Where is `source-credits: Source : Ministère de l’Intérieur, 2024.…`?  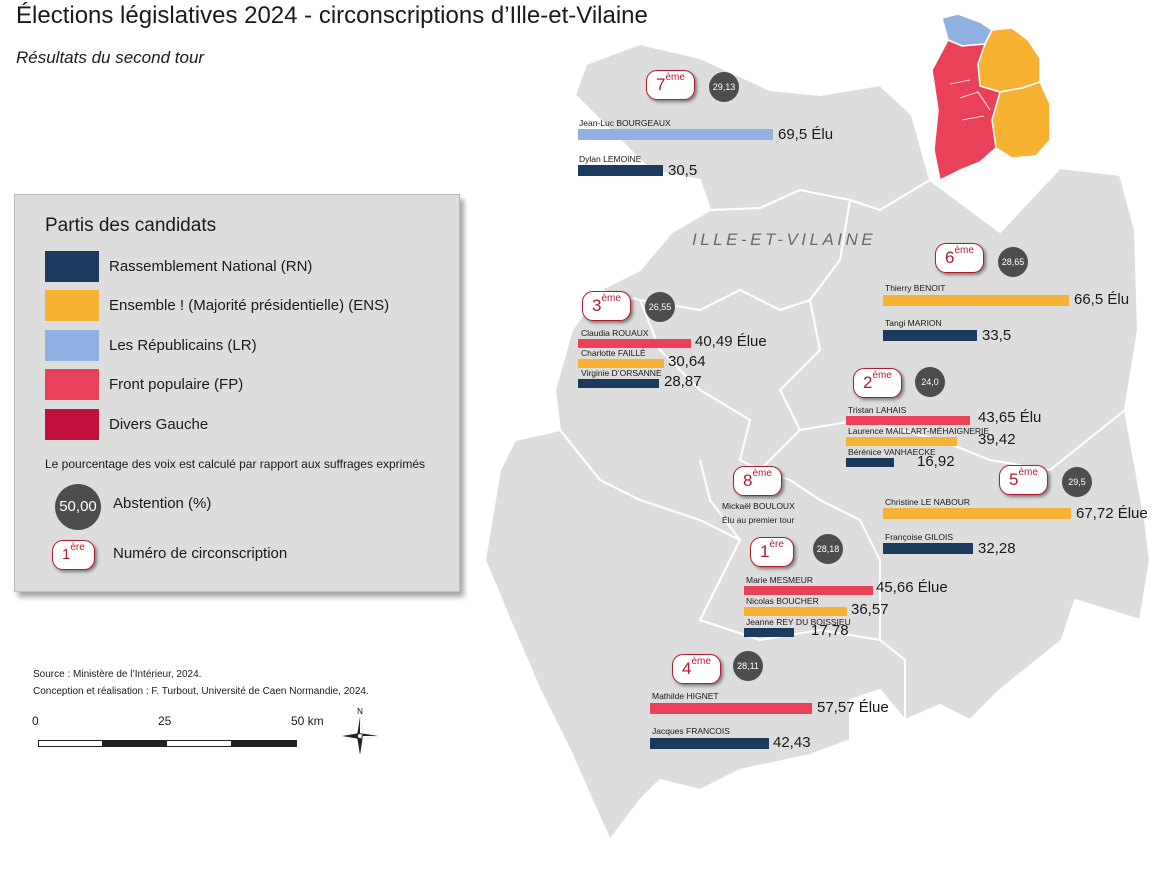 source-credits: Source : Ministère de l’Intérieur, 2024.… is located at coordinates (201, 683).